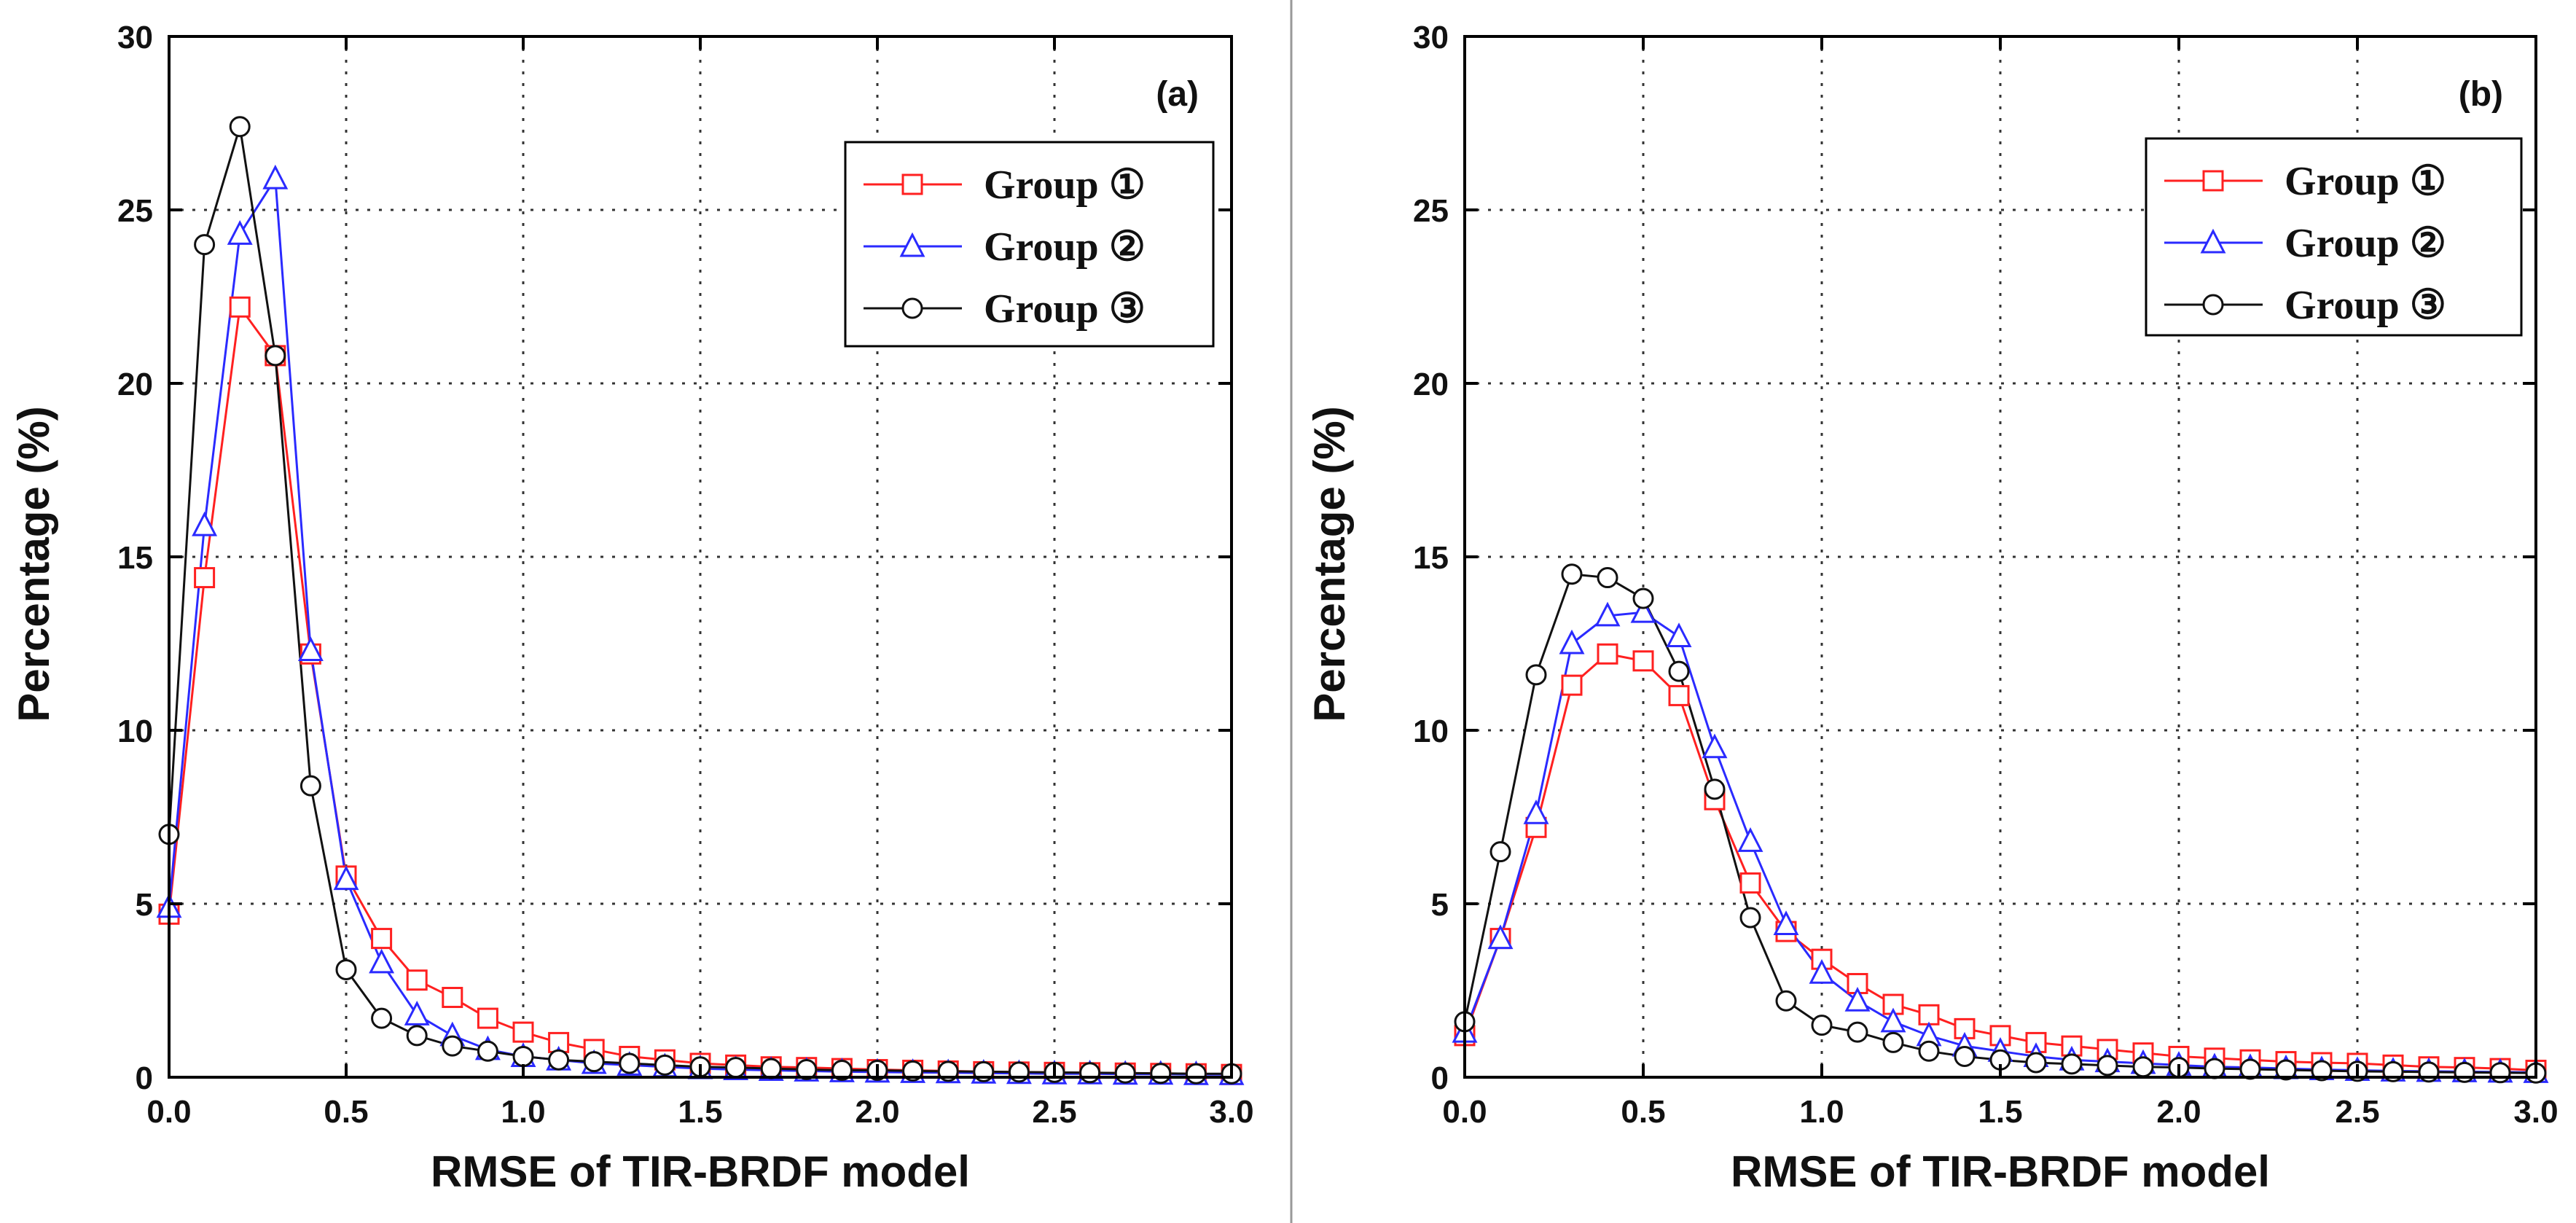  What do you see at coordinates (1231, 1112) in the screenshot?
I see `x-tick-label-6-a: 3.0` at bounding box center [1231, 1112].